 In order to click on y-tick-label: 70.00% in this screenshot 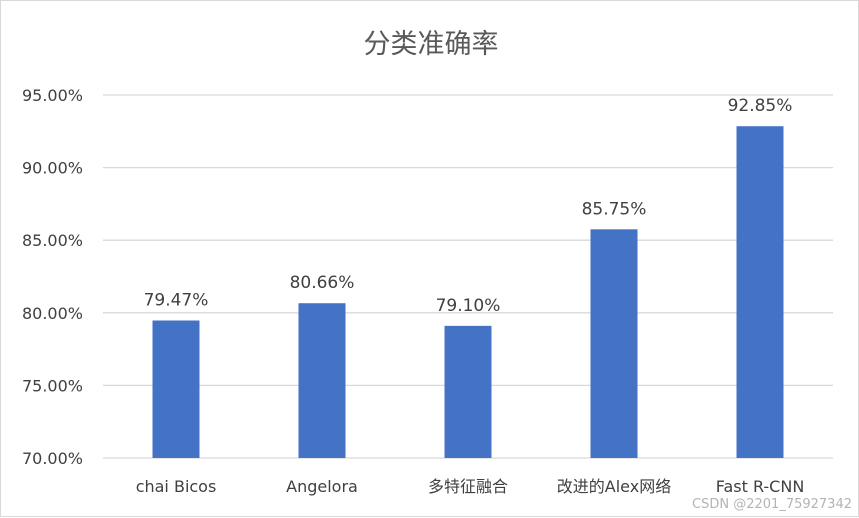, I will do `click(52, 458)`.